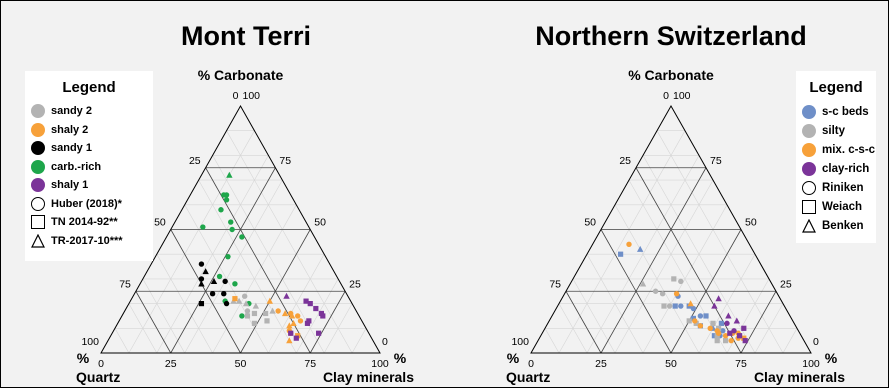  What do you see at coordinates (809, 187) in the screenshot?
I see `circle-outline-icon` at bounding box center [809, 187].